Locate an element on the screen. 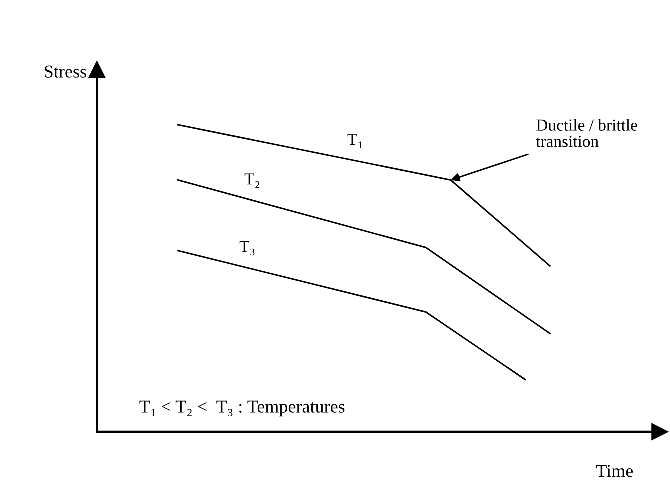 This screenshot has height=481, width=670. annotation: T₁ < T₂ < T₃ : Temperatures is located at coordinates (242, 408).